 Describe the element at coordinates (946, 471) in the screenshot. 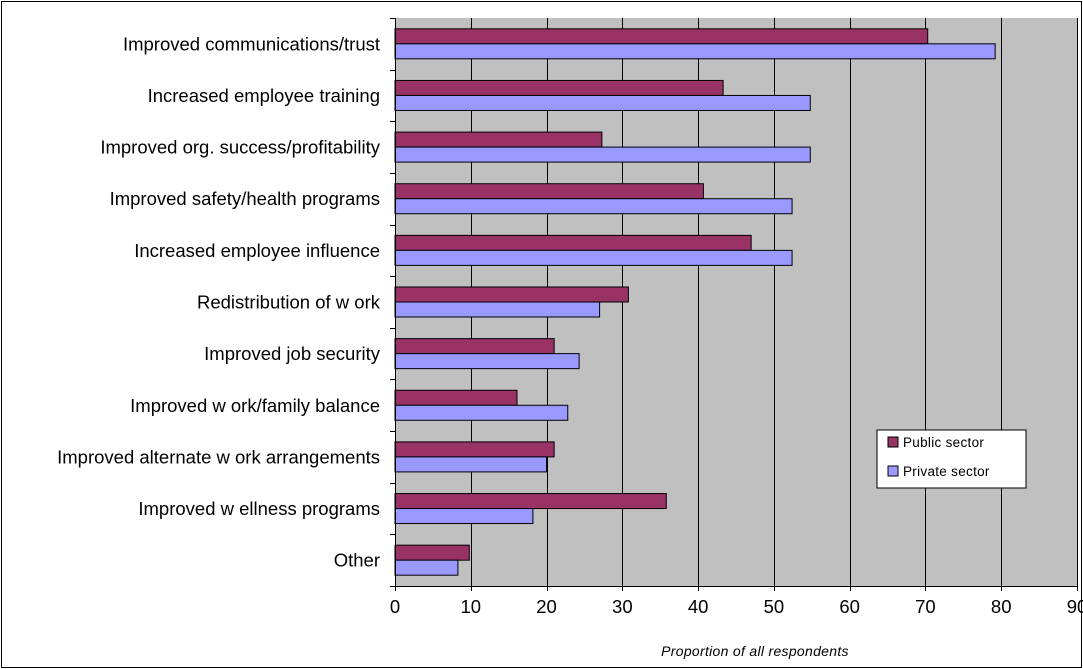

I see `legend-label-private: Private sector` at that location.